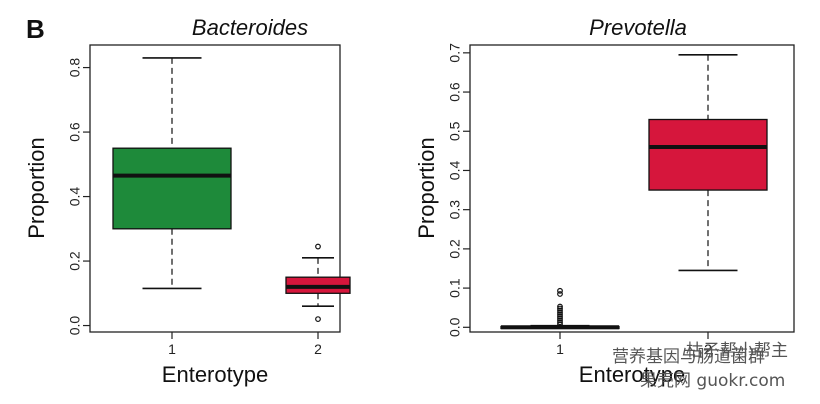 Image resolution: width=820 pixels, height=404 pixels. Describe the element at coordinates (455, 210) in the screenshot. I see `y-tick-label: 0.3` at that location.